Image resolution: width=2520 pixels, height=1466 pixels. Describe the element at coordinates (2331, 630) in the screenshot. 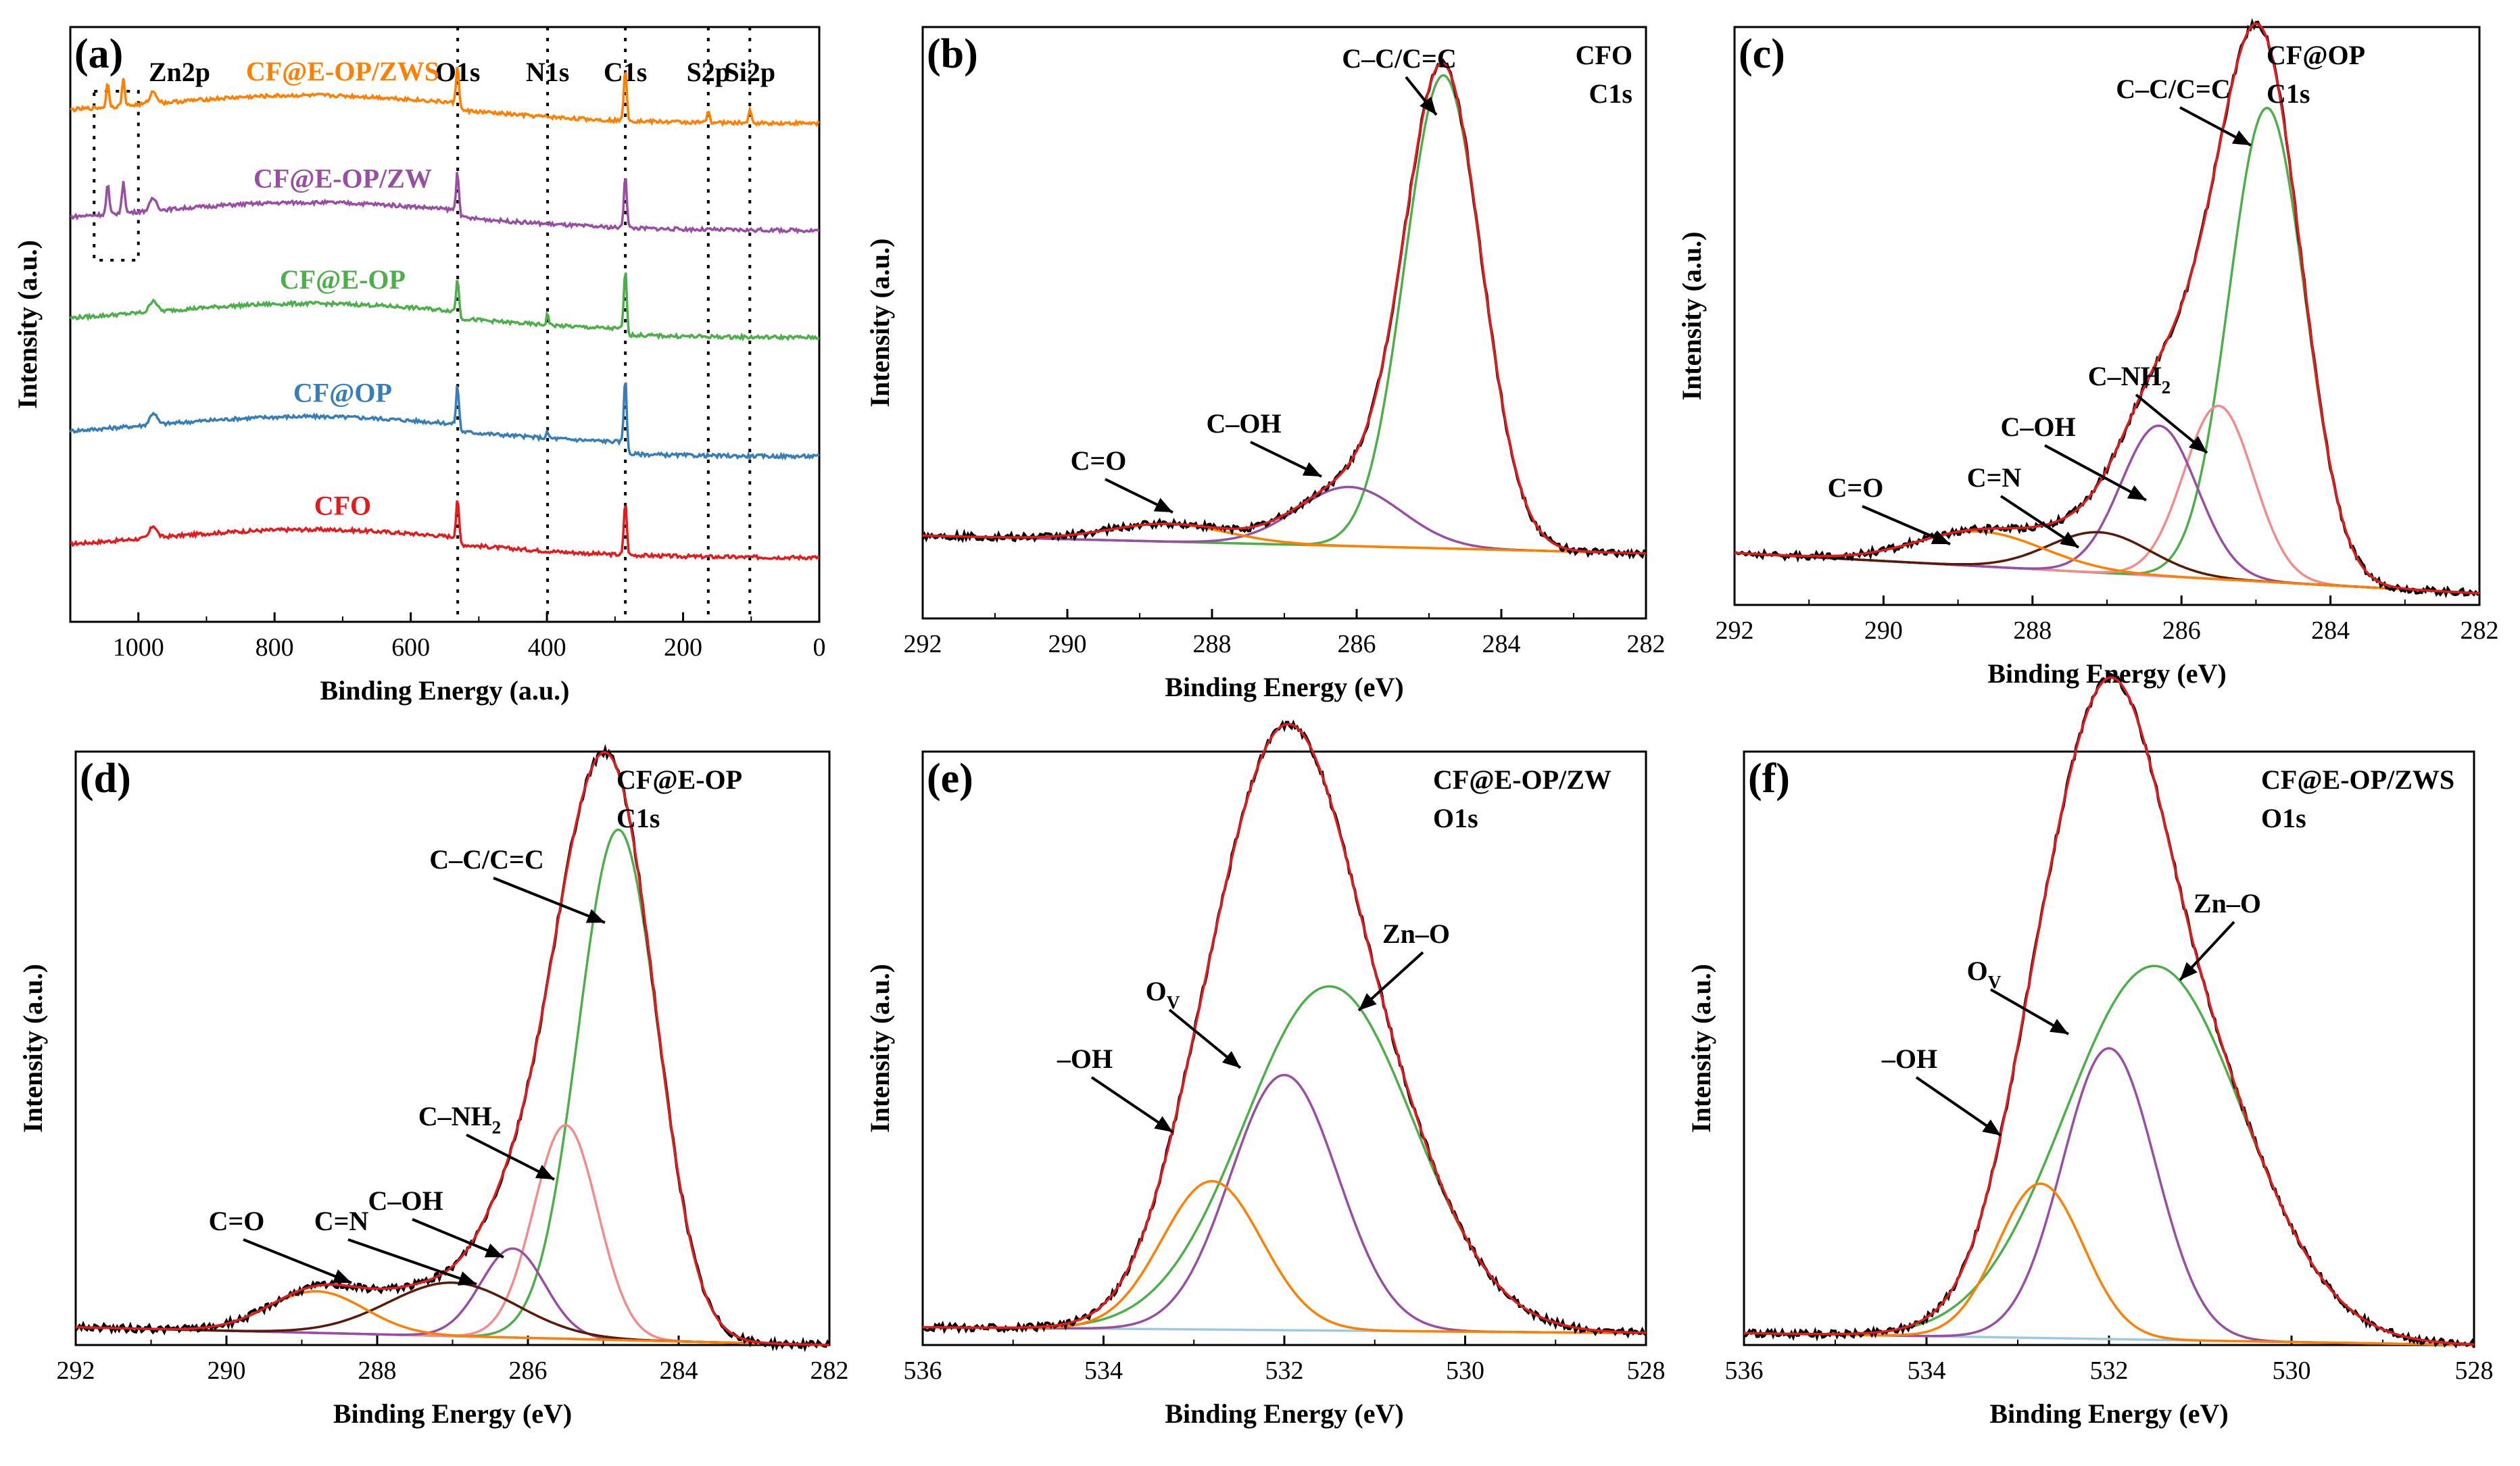

I see `x-tick-label: 284` at that location.